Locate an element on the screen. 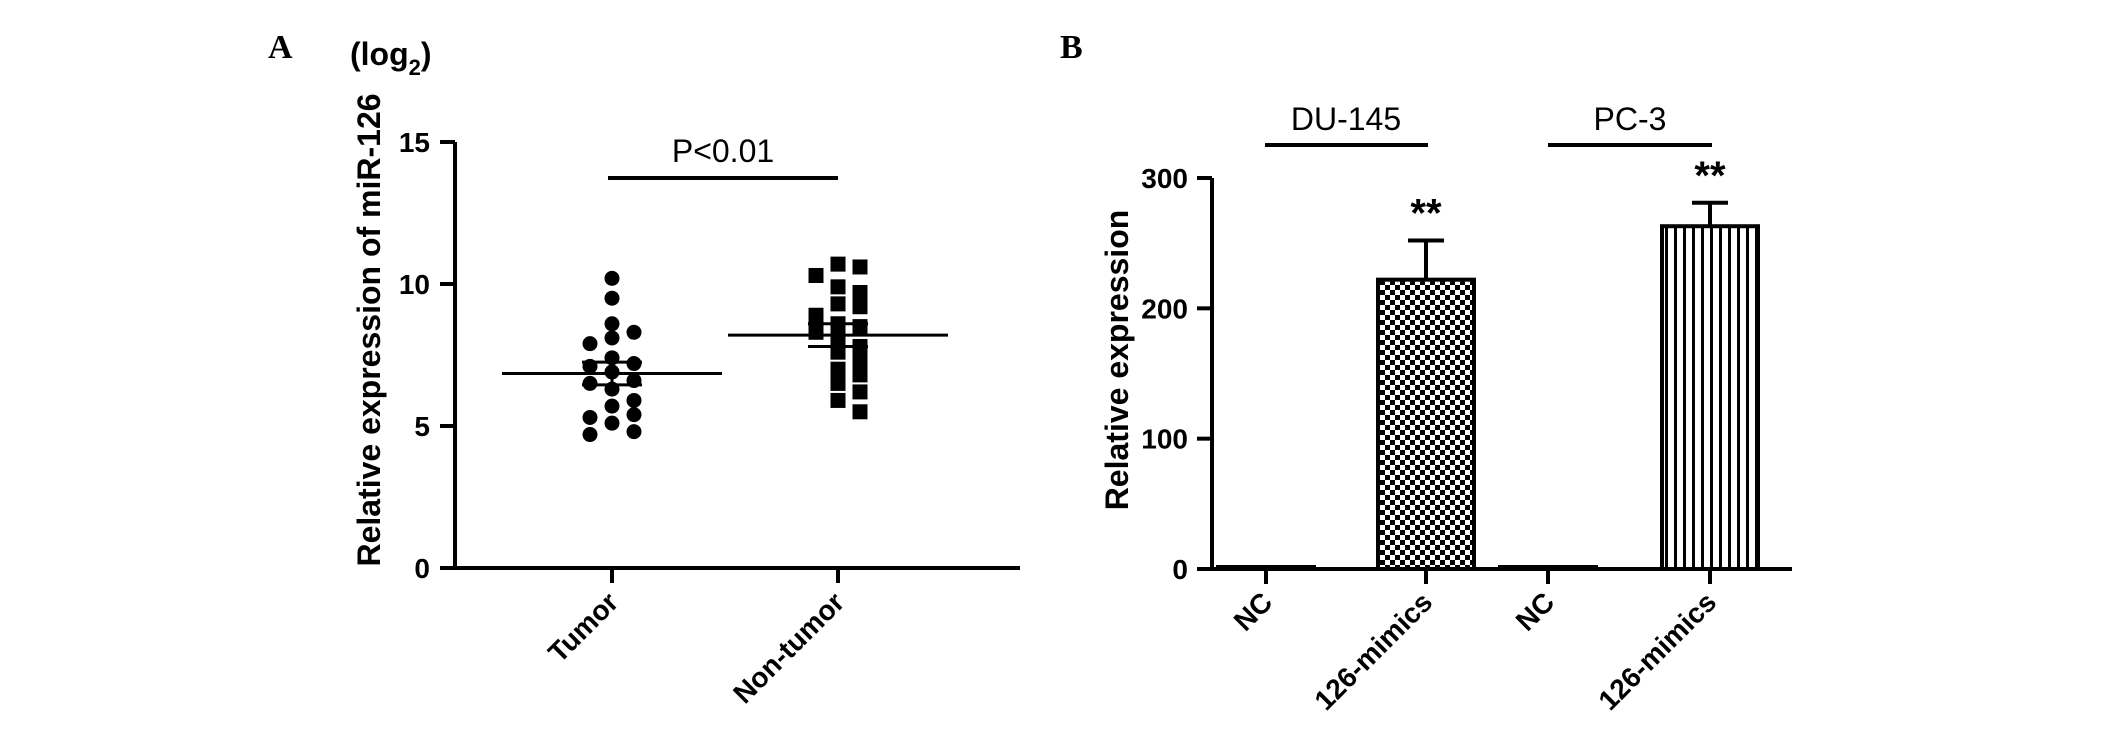 Image resolution: width=2126 pixels, height=732 pixels. panel-a-y-tick-label: 0 is located at coordinates (422, 568).